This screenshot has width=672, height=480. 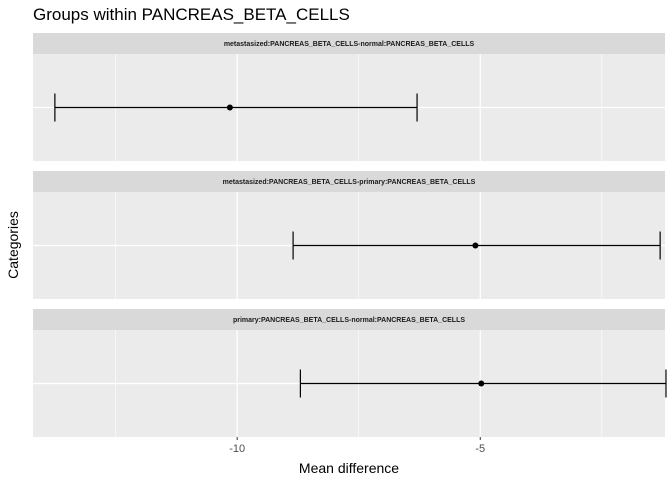 I want to click on x-tick-label: -5, so click(x=480, y=449).